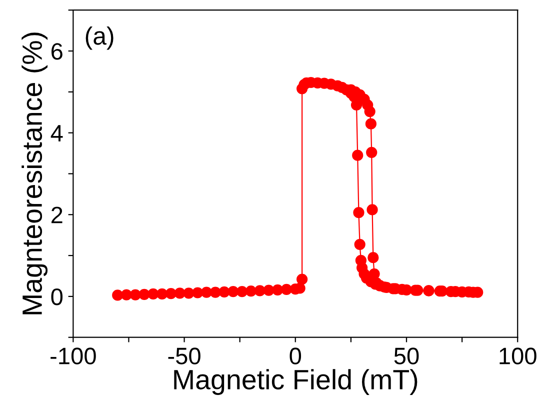 Image resolution: width=542 pixels, height=404 pixels. What do you see at coordinates (57, 297) in the screenshot?
I see `y-tick-label: 0` at bounding box center [57, 297].